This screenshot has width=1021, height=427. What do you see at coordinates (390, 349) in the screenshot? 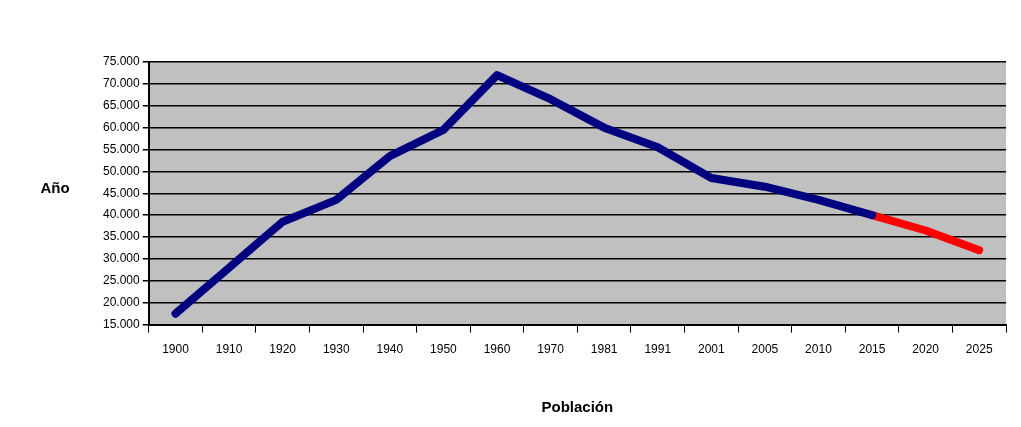
I see `x-tick-label: 1940` at bounding box center [390, 349].